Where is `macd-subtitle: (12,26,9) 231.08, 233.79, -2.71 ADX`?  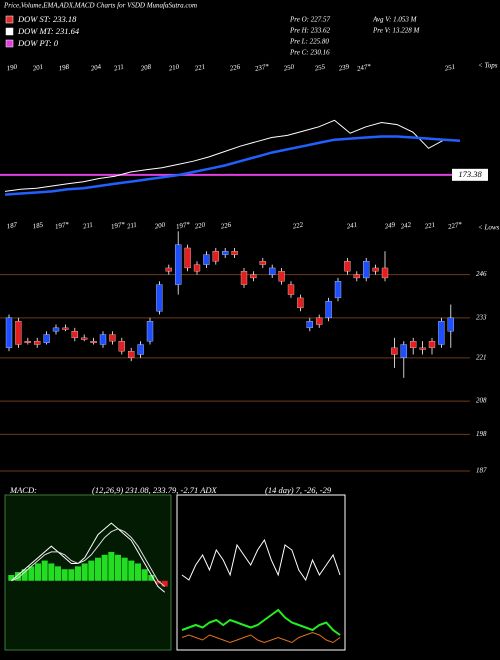 macd-subtitle: (12,26,9) 231.08, 233.79, -2.71 ADX is located at coordinates (155, 490).